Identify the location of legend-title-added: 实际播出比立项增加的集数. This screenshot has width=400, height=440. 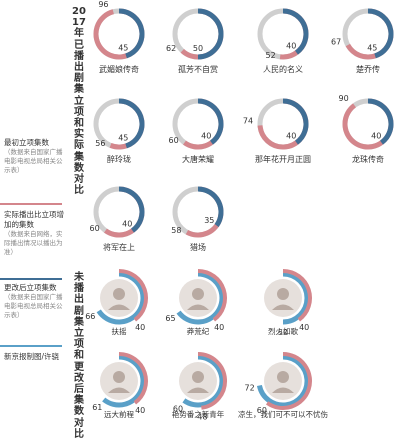
(34, 219).